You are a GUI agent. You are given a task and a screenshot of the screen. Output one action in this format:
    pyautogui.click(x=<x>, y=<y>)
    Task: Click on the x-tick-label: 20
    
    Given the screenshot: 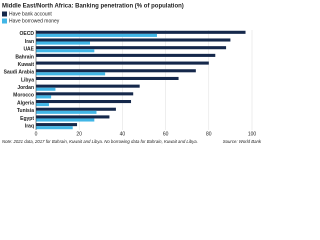 What is the action you would take?
    pyautogui.click(x=79, y=134)
    